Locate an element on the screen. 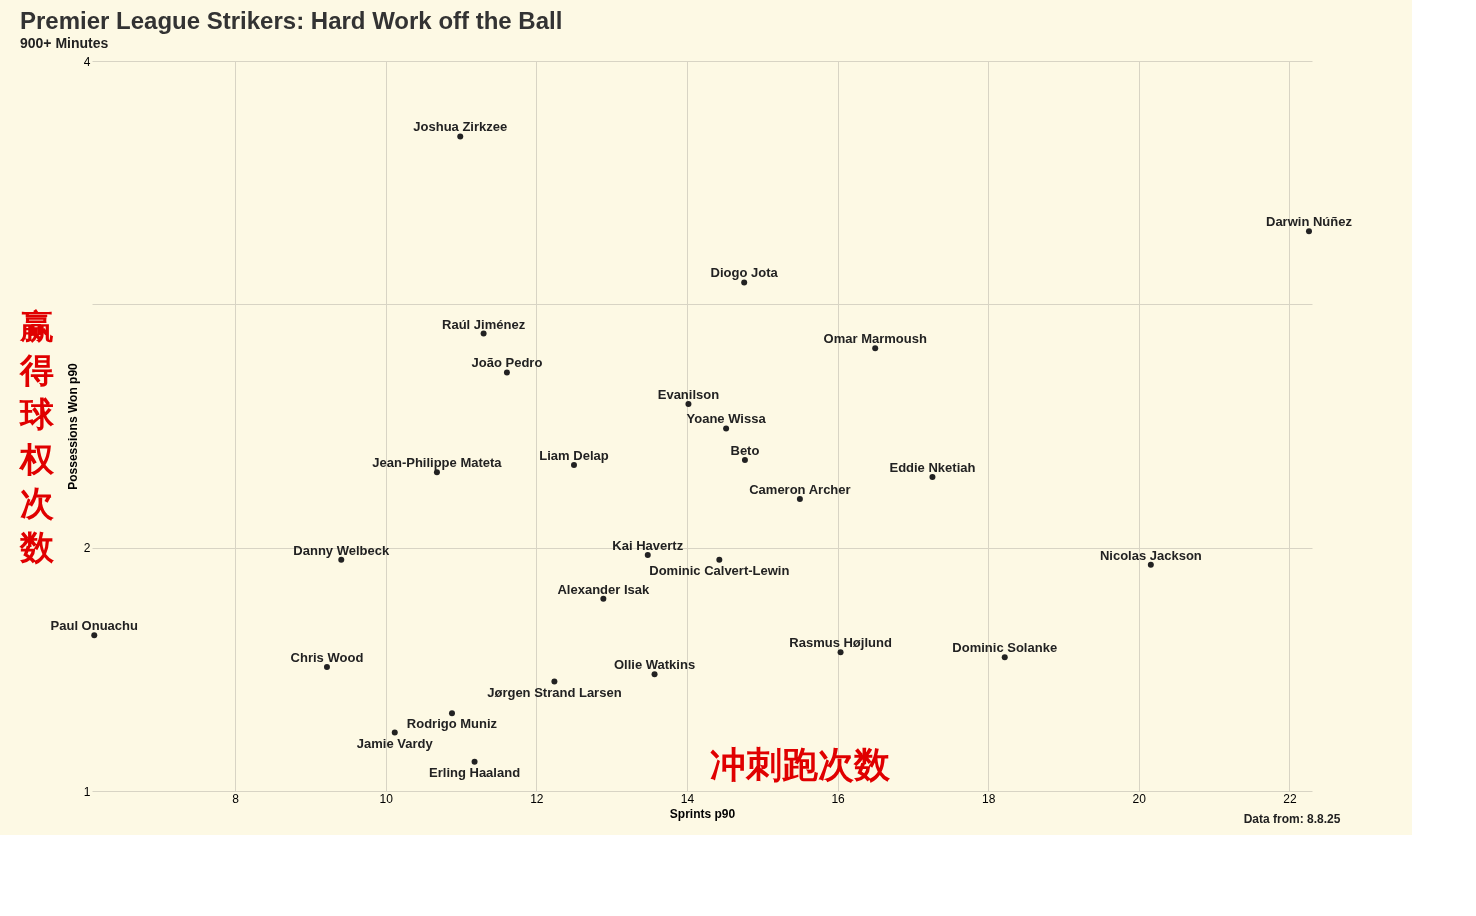  y-tick-label: 4 is located at coordinates (87, 61).